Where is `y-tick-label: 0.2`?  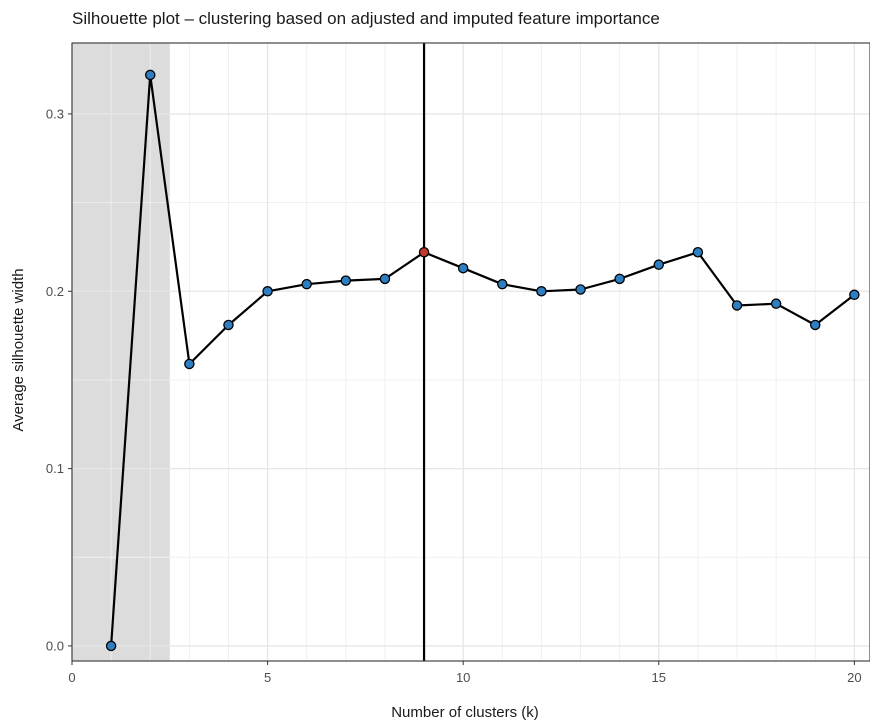
y-tick-label: 0.2 is located at coordinates (55, 291).